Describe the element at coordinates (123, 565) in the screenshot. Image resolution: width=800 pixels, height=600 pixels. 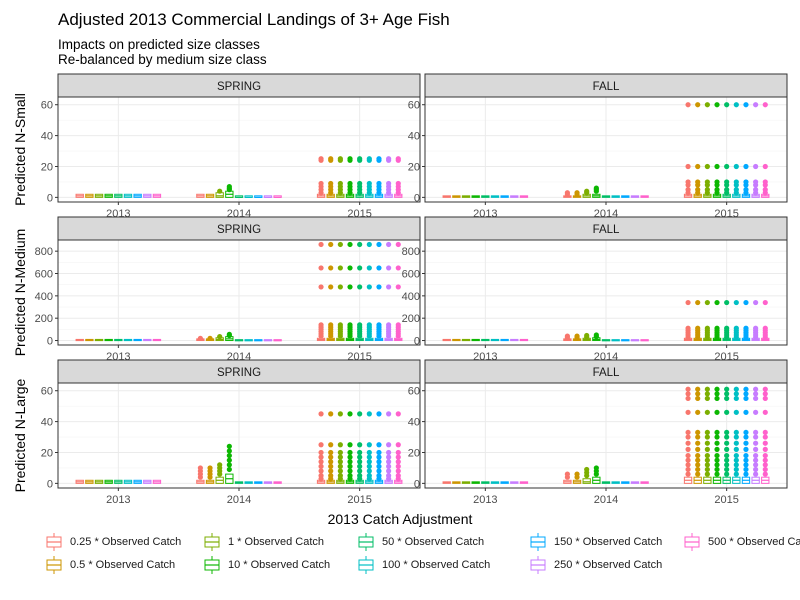
I see `legend-label: 0.5 * Observed Catch` at that location.